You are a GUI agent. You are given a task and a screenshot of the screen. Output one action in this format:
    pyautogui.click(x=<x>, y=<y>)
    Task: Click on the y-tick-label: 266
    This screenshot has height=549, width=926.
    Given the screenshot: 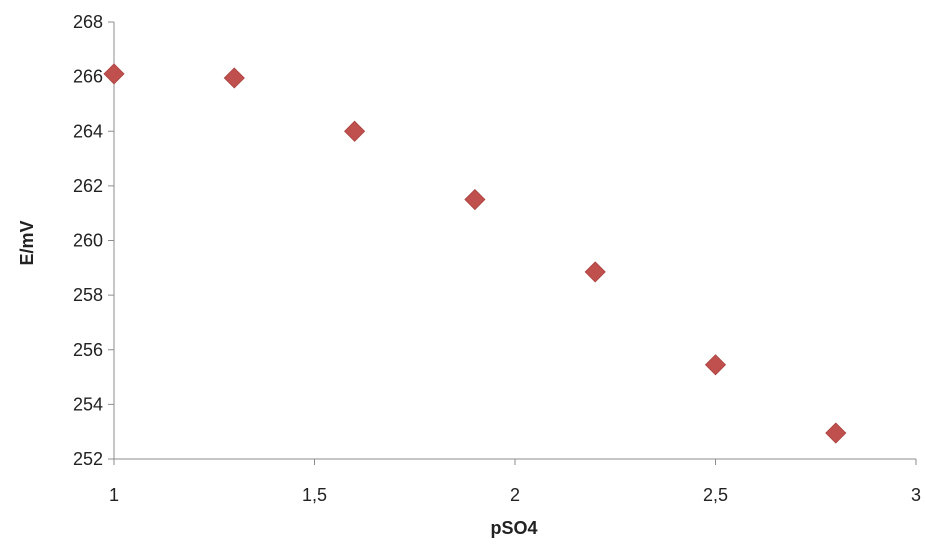 What is the action you would take?
    pyautogui.click(x=88, y=77)
    